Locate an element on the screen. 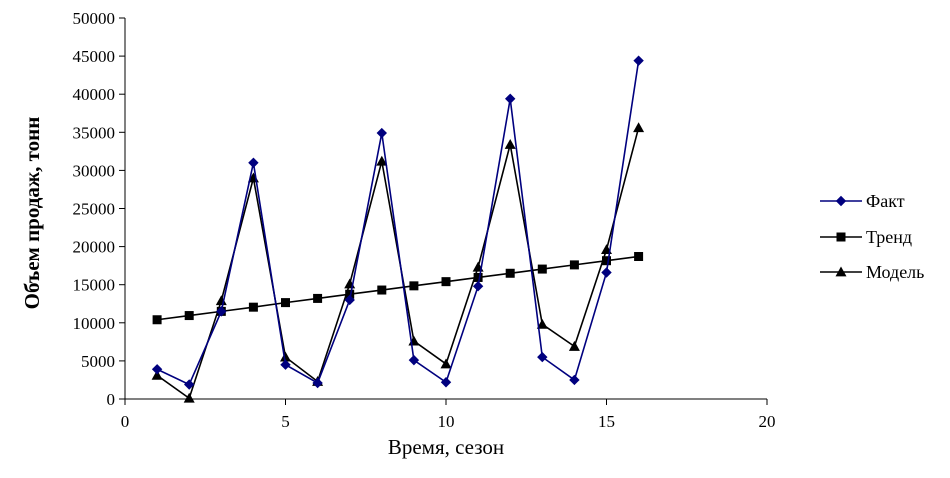 This screenshot has height=478, width=950. y-tick-label: 5000 is located at coordinates (98, 361).